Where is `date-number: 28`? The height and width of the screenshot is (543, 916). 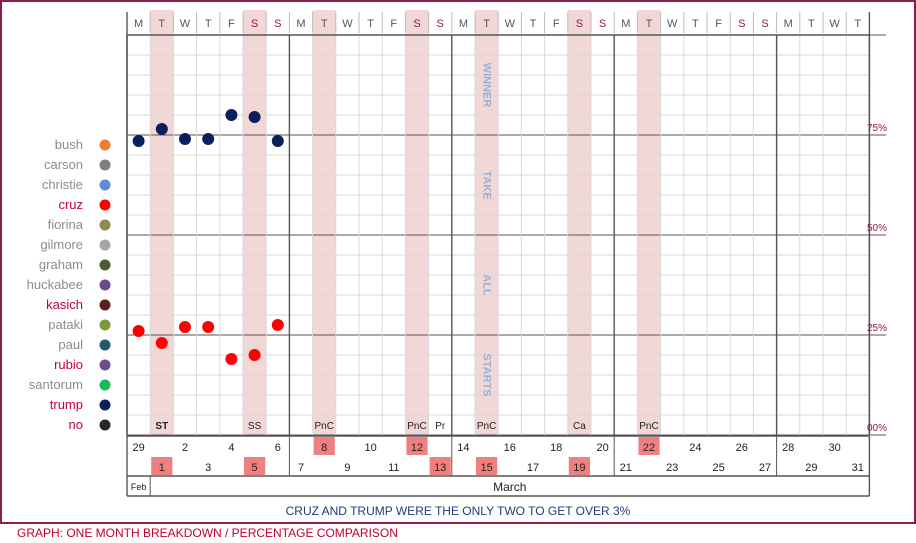
date-number: 28 is located at coordinates (788, 448).